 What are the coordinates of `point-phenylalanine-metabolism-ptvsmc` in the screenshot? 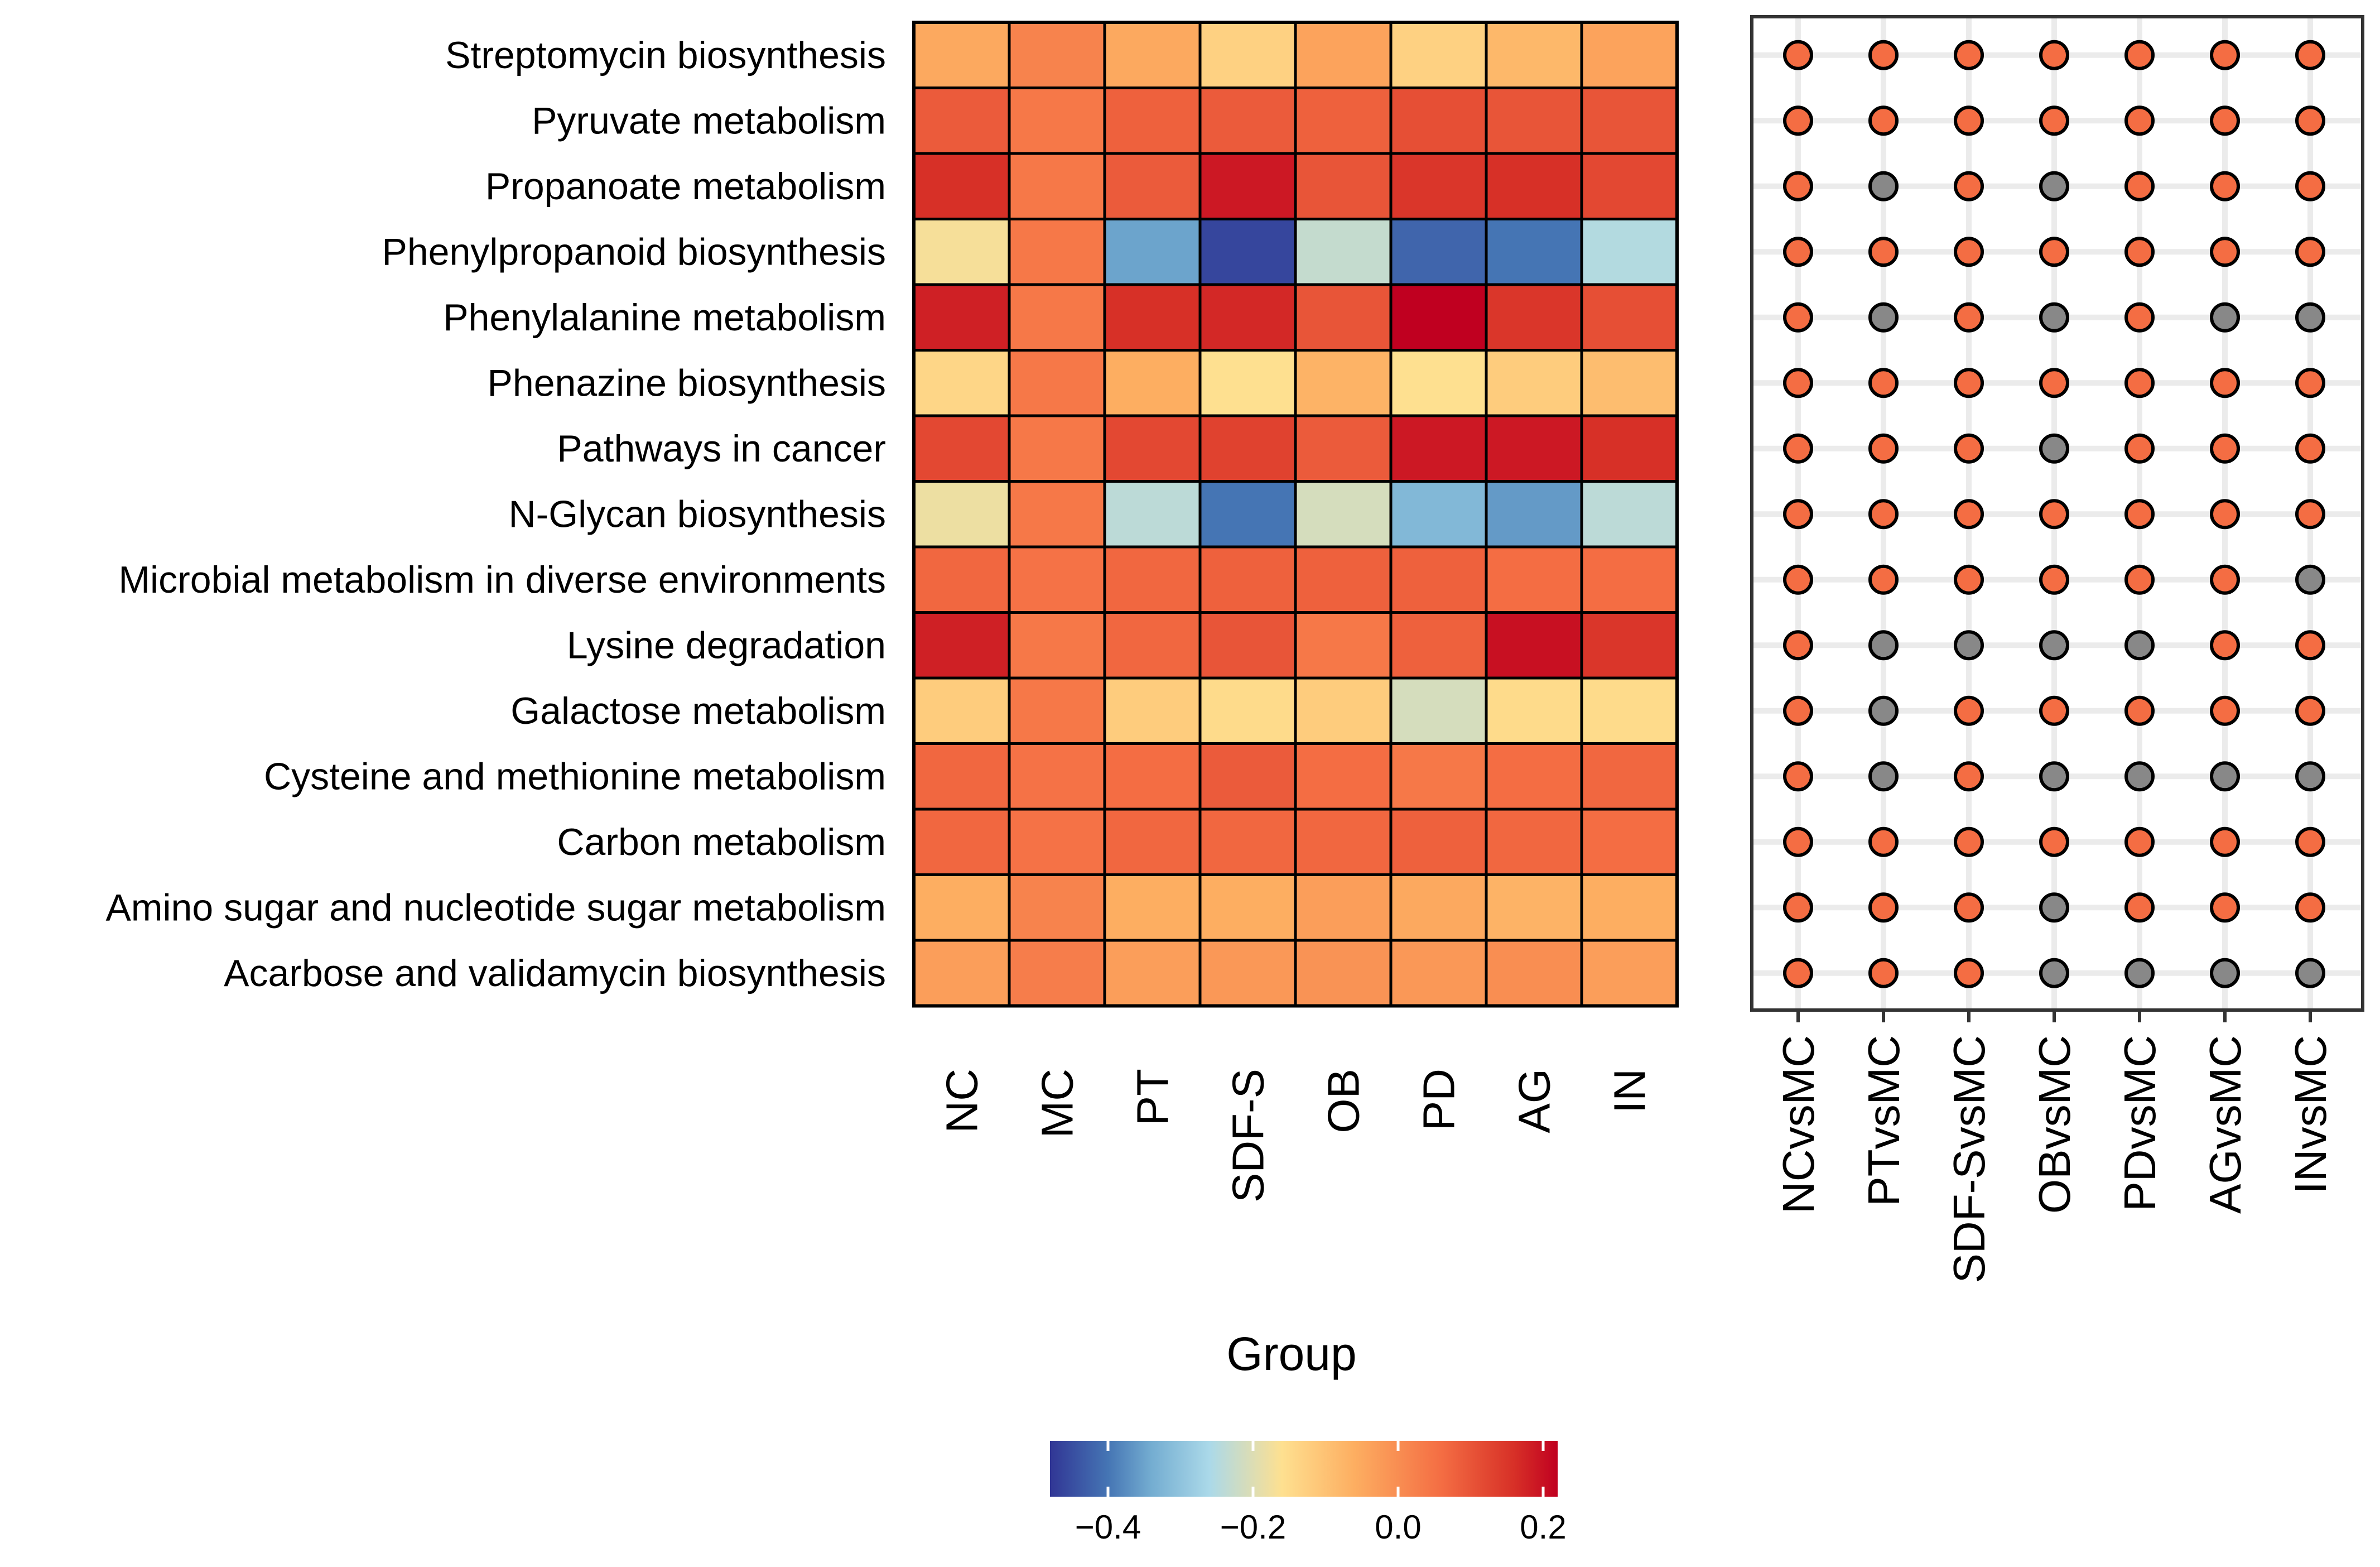 It's located at (1884, 318).